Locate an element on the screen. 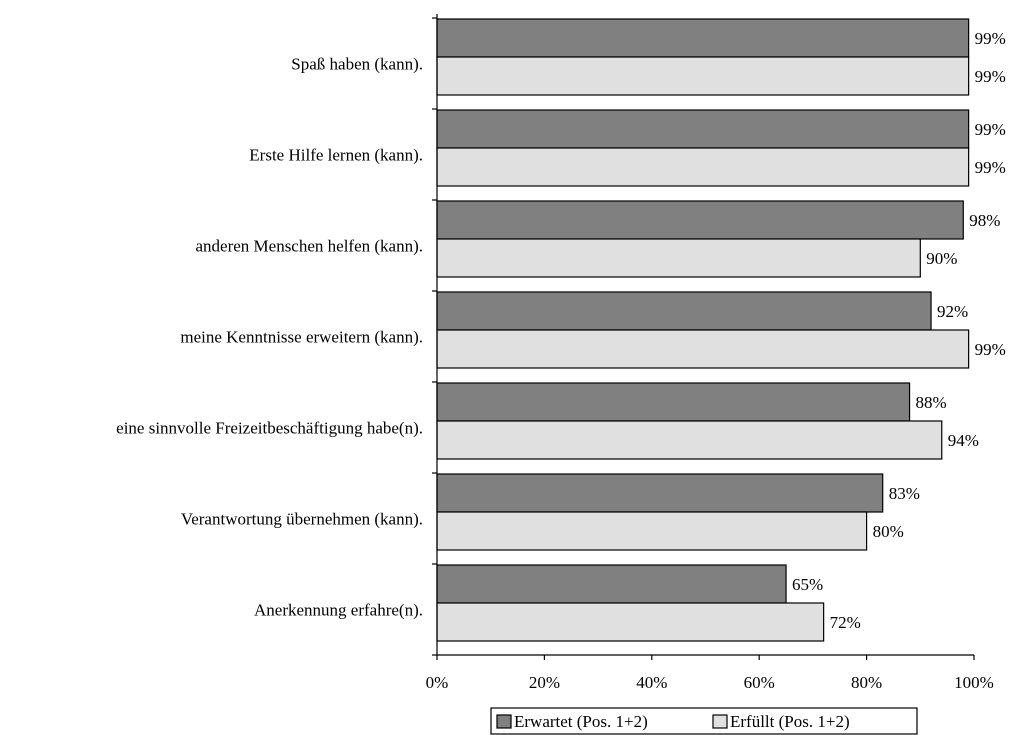 The image size is (1014, 735). data-label-fulfilled-2: 90% is located at coordinates (941, 258).